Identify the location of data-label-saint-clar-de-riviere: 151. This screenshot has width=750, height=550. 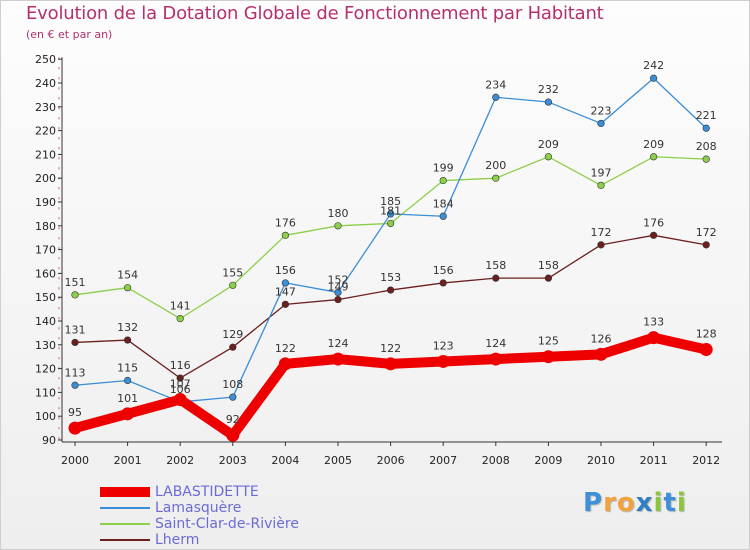
(75, 282).